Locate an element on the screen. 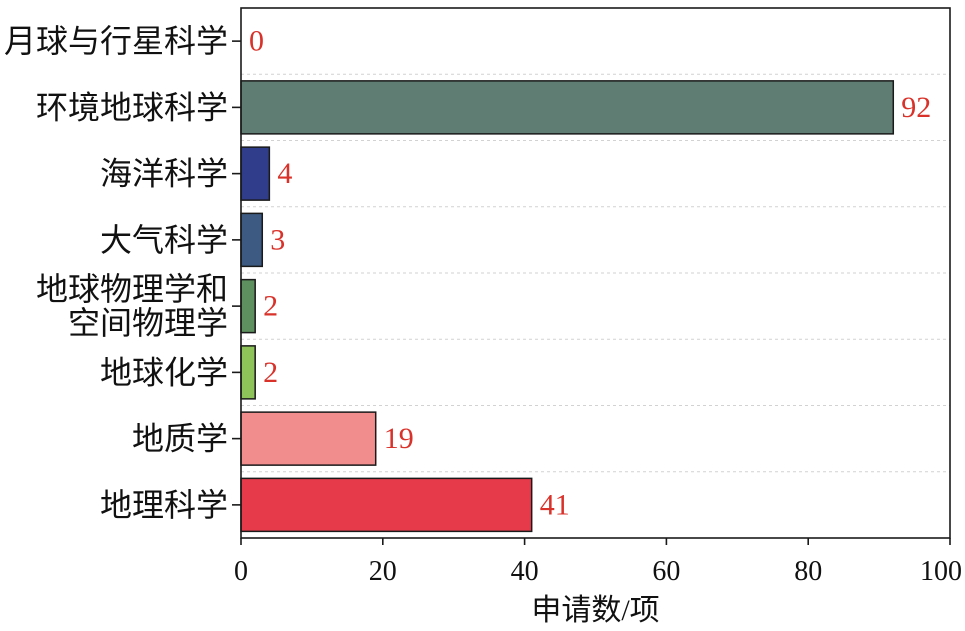  x-tick-label: 20 is located at coordinates (383, 571).